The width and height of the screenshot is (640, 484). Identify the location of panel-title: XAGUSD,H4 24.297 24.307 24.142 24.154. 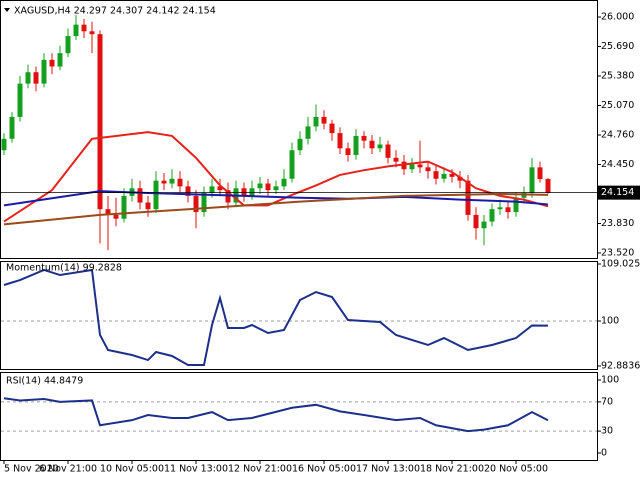
(115, 11).